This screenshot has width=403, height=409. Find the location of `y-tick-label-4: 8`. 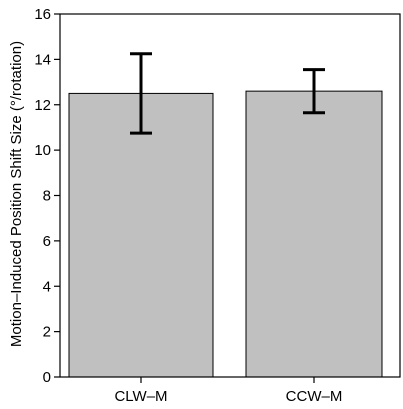

y-tick-label-4: 8 is located at coordinates (47, 196).